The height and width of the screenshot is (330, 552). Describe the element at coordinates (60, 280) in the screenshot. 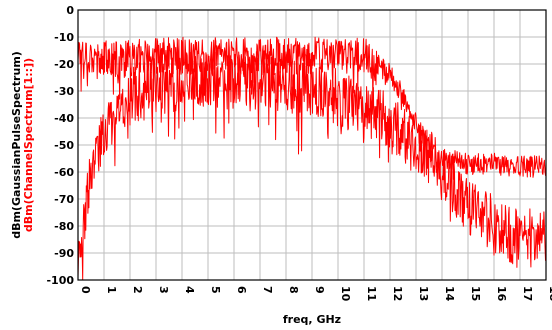

I see `y-tick-label: -100` at that location.